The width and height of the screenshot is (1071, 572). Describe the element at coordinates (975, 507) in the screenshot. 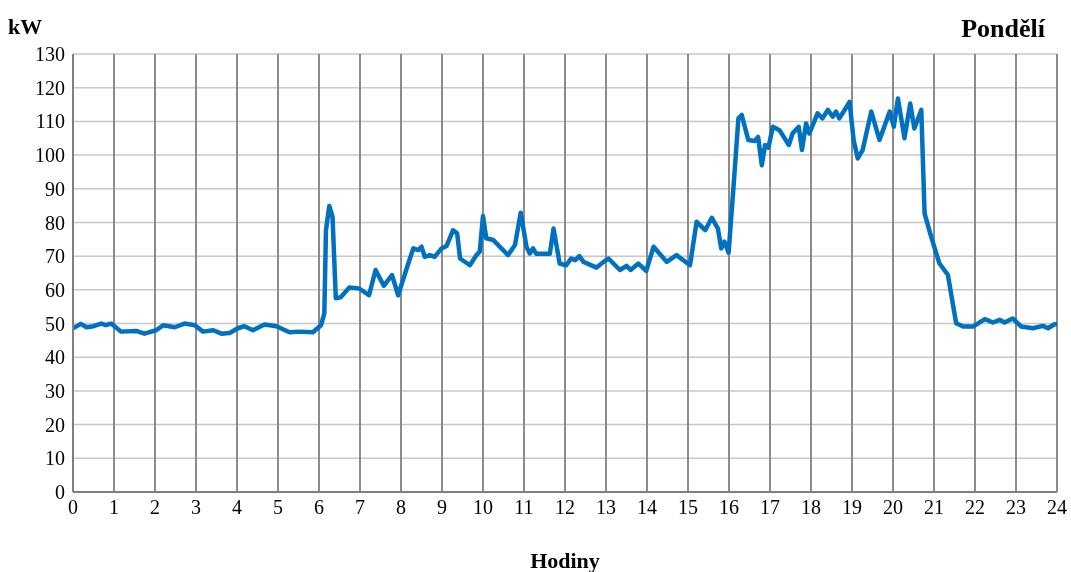

I see `x-tick-label: 22` at that location.